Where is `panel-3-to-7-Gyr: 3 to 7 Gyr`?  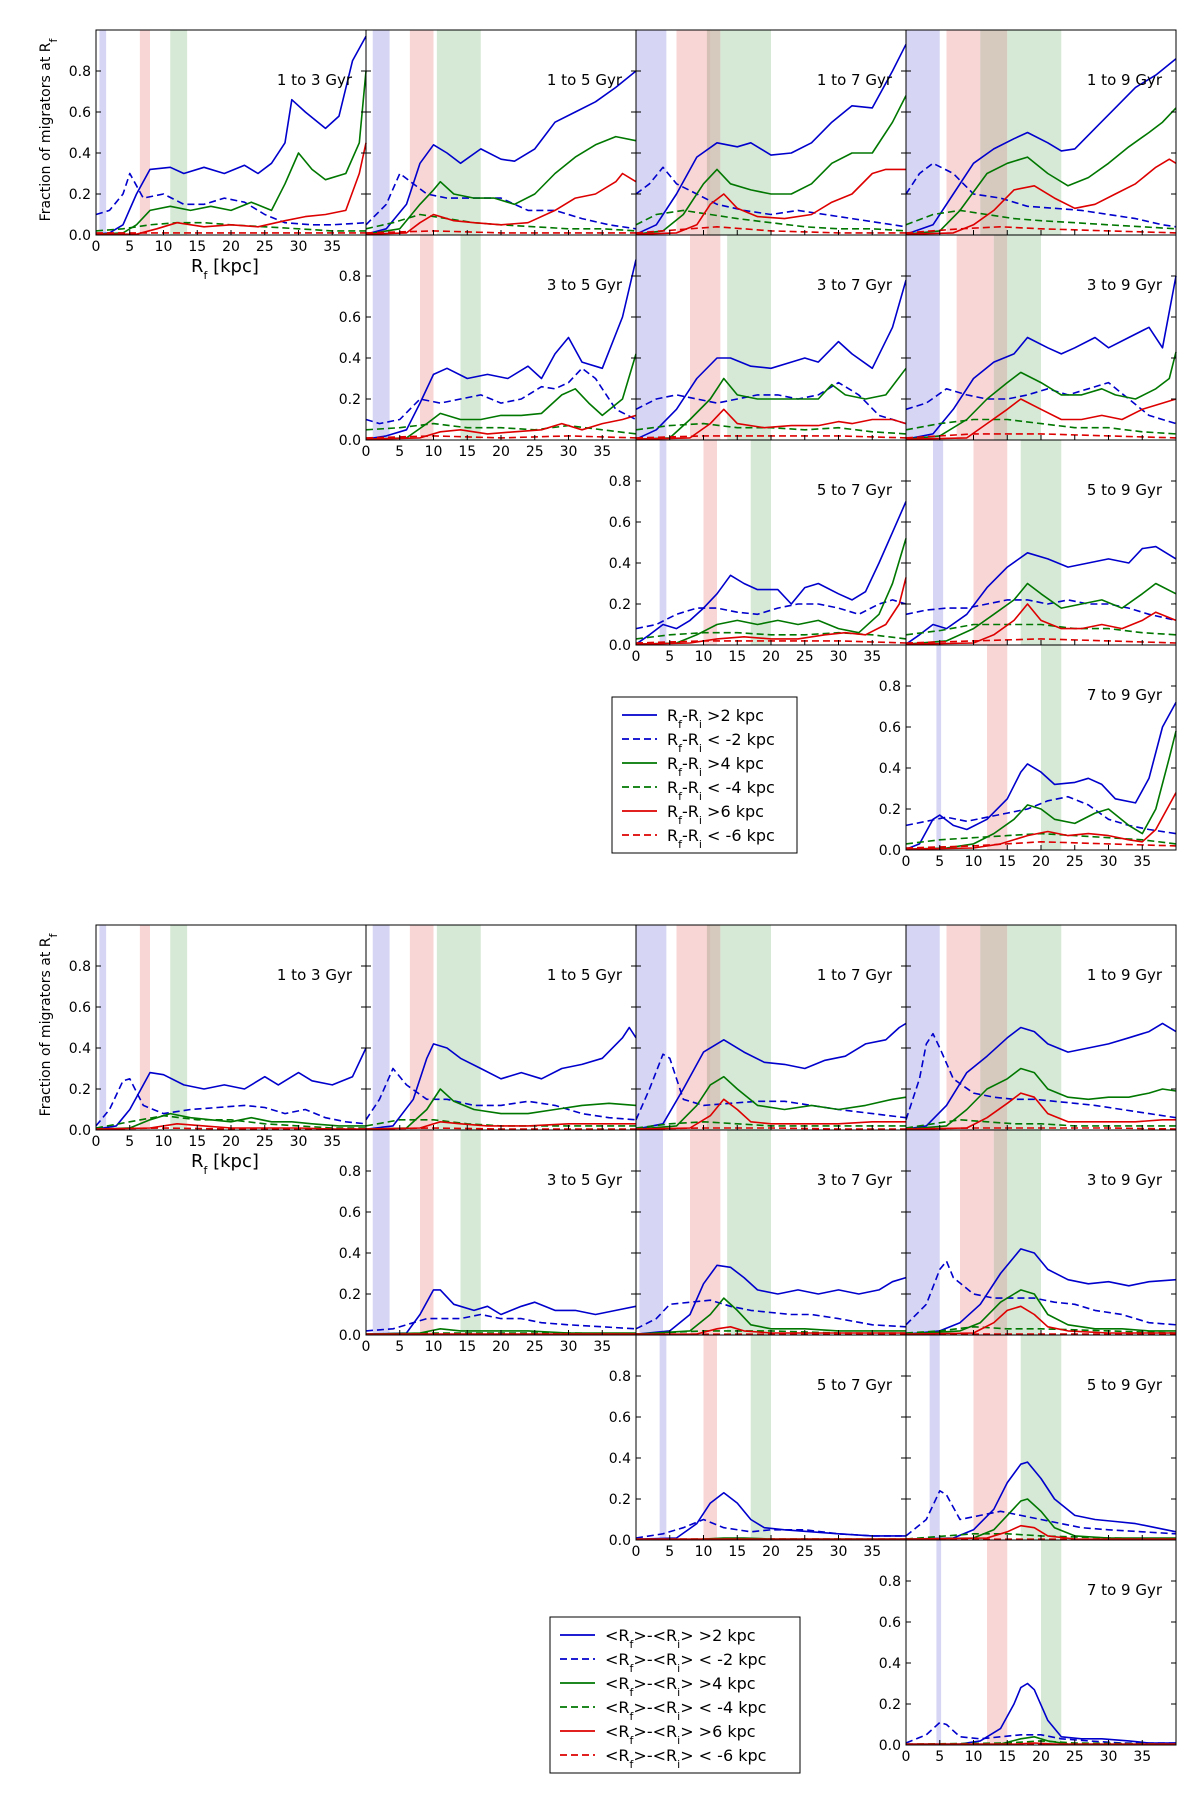 panel-3-to-7-Gyr: 3 to 7 Gyr is located at coordinates (771, 337).